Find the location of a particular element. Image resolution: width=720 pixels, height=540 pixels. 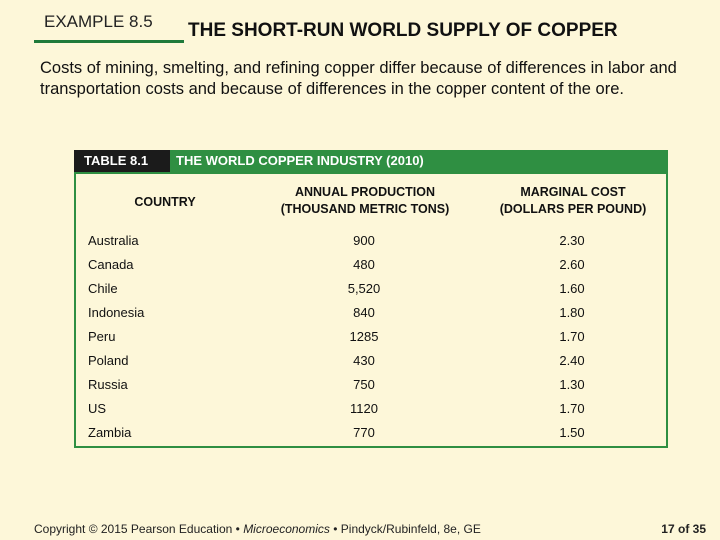

cell-cost: 1.30 is located at coordinates (572, 384).